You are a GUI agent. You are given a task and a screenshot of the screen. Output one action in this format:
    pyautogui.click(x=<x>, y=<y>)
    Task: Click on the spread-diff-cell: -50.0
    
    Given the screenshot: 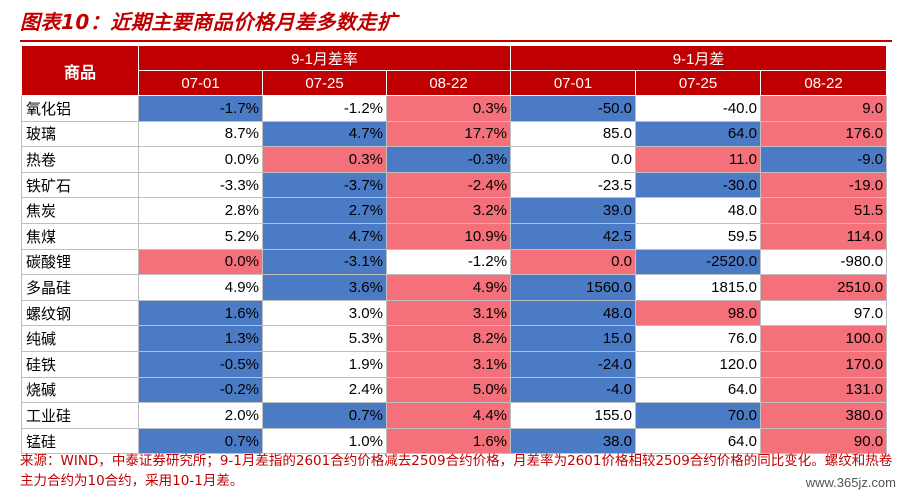 What is the action you would take?
    pyautogui.click(x=573, y=108)
    